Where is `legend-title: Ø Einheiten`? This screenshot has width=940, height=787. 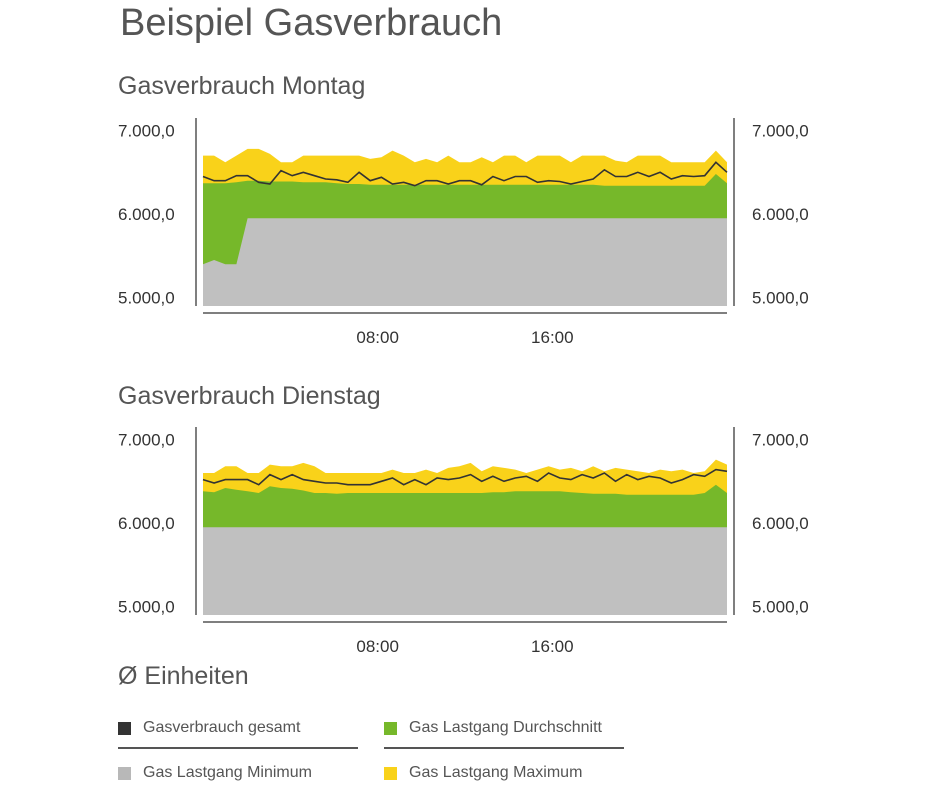 legend-title: Ø Einheiten is located at coordinates (183, 676).